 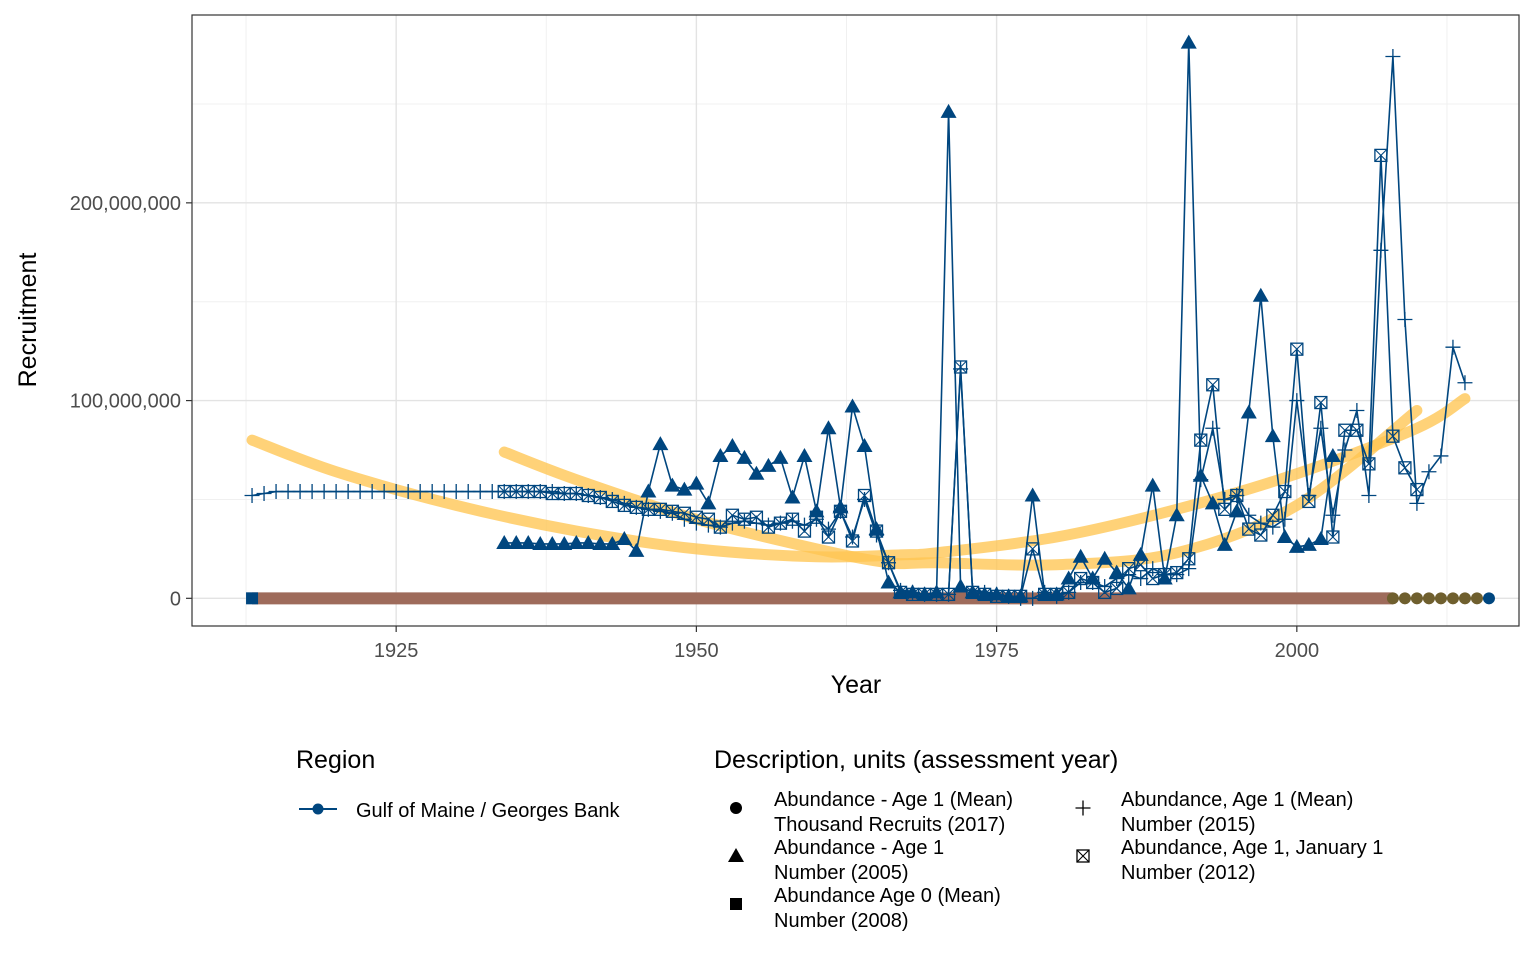 What do you see at coordinates (335, 760) in the screenshot?
I see `legend-region-title: Region` at bounding box center [335, 760].